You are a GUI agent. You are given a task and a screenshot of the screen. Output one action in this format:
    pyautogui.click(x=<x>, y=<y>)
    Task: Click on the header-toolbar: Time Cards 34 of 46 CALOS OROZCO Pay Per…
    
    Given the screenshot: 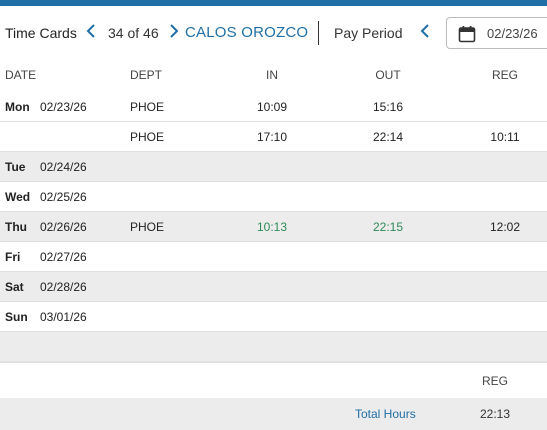 What is the action you would take?
    pyautogui.click(x=273, y=31)
    